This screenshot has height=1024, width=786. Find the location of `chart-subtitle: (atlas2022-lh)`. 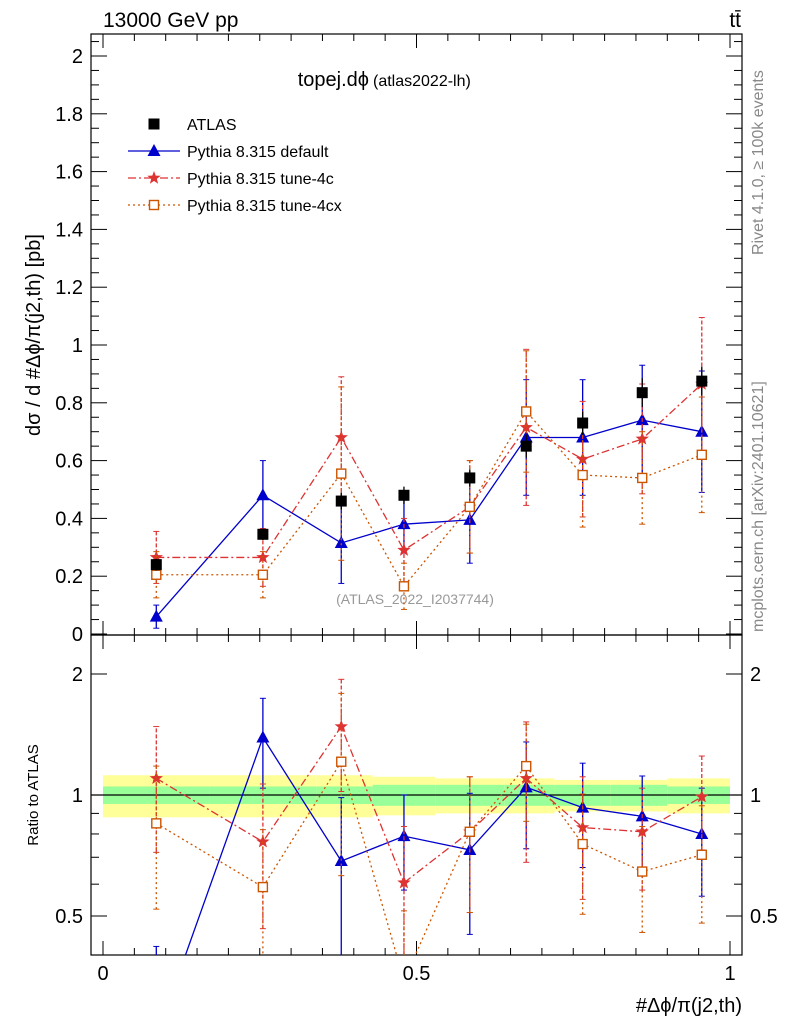

chart-subtitle: (atlas2022-lh) is located at coordinates (422, 81).